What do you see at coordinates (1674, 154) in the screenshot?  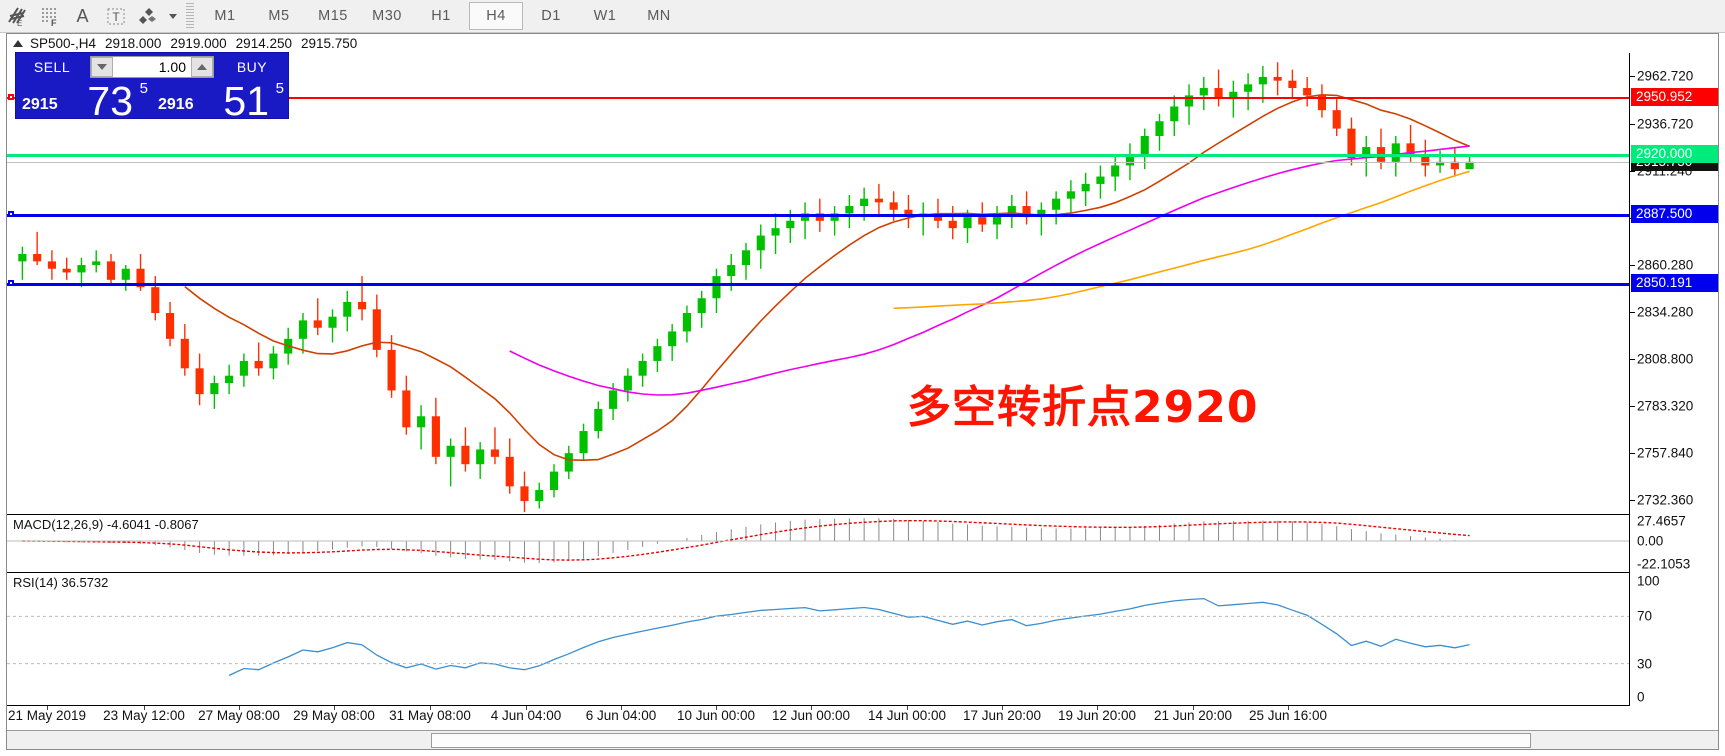 I see `price-level-label-2920.000: 2920.000` at bounding box center [1674, 154].